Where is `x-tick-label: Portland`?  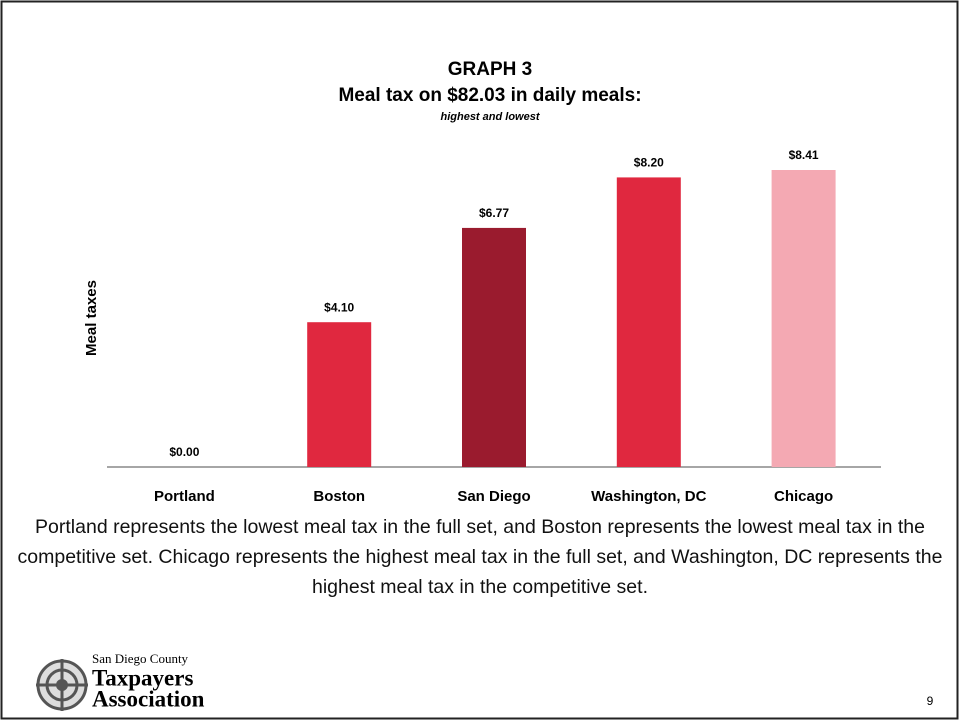
x-tick-label: Portland is located at coordinates (184, 496).